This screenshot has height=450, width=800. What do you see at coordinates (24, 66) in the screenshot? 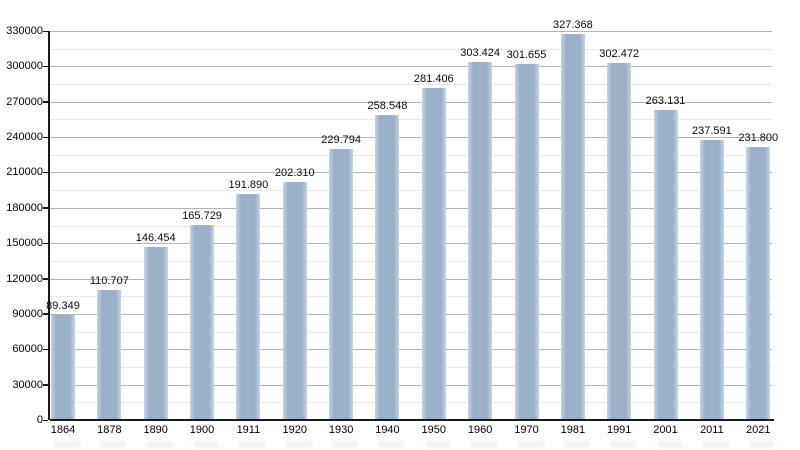
I see `y-tick-label: 300000` at bounding box center [24, 66].